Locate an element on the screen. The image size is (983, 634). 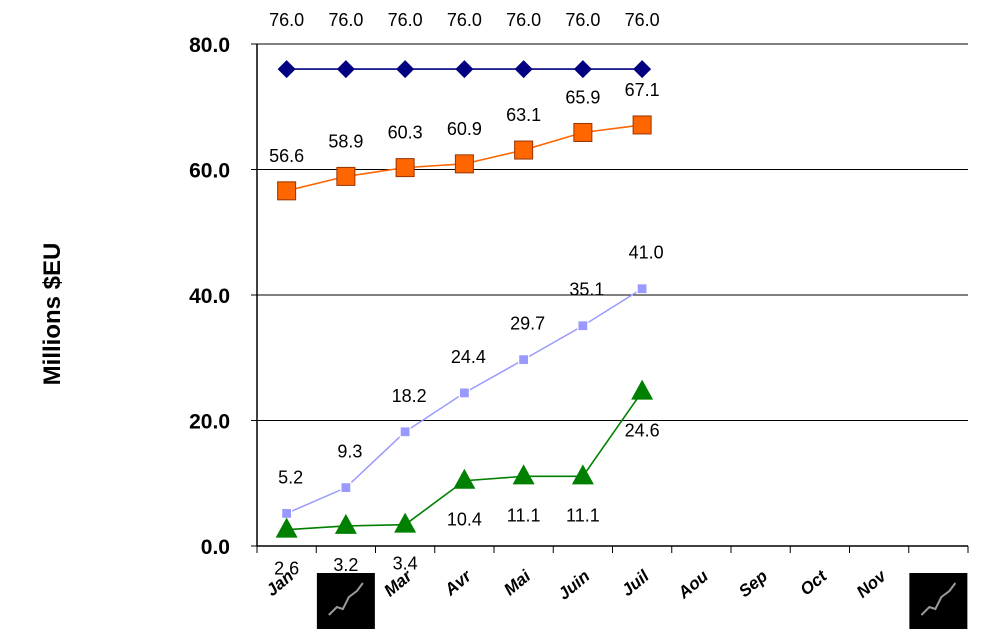
data-label: 24.4 is located at coordinates (468, 357).